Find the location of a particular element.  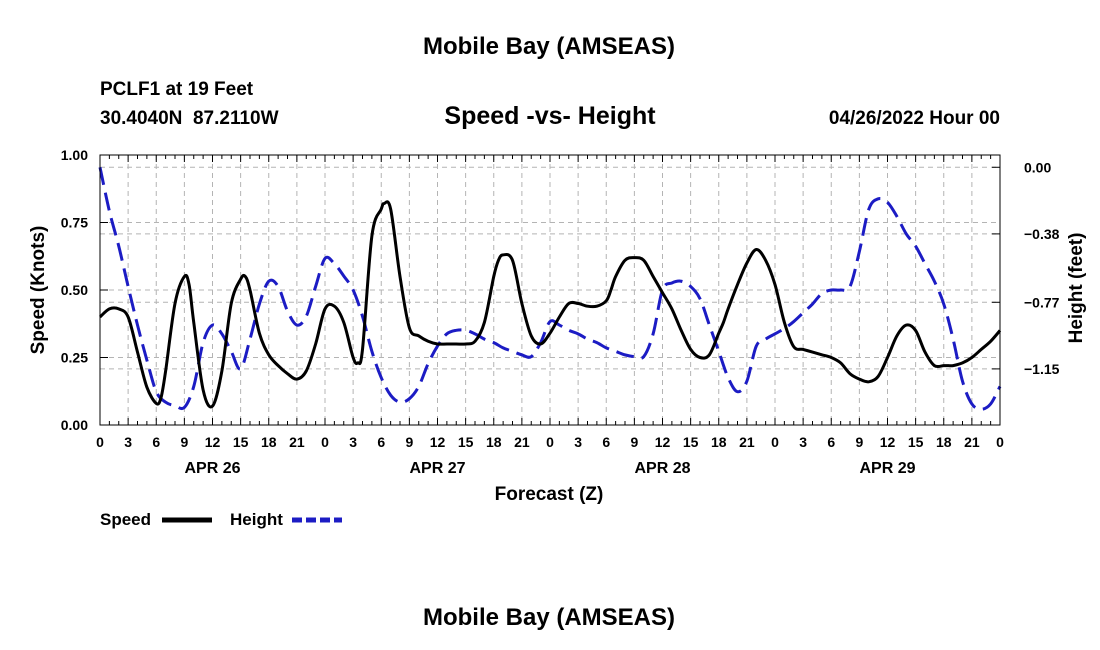

x-axis-label: Forecast (Z) is located at coordinates (549, 494).